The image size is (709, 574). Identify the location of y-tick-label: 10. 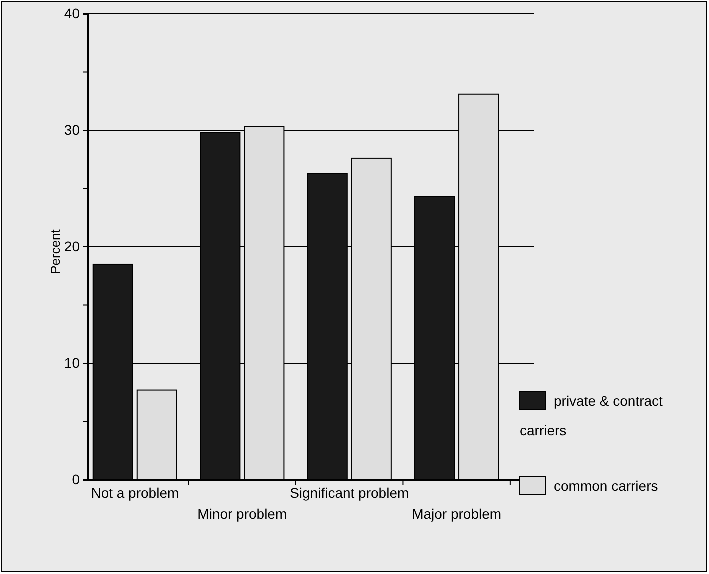
(72, 362).